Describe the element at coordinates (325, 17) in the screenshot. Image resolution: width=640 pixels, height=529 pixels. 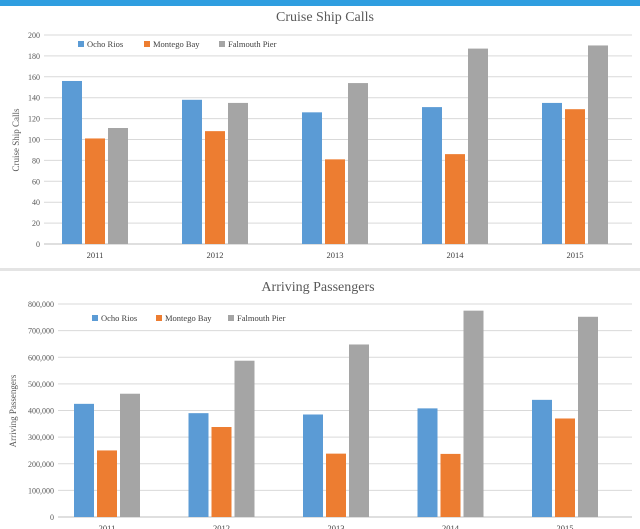
I see `chart-title: Cruise Ship Calls` at that location.